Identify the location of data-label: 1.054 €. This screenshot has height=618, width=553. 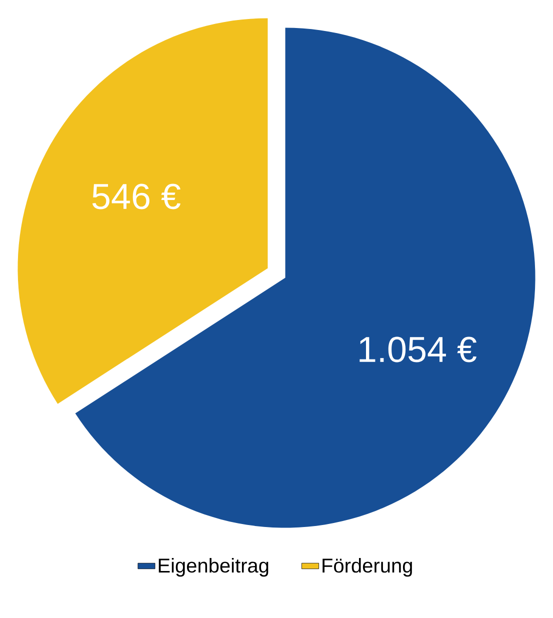
(418, 349).